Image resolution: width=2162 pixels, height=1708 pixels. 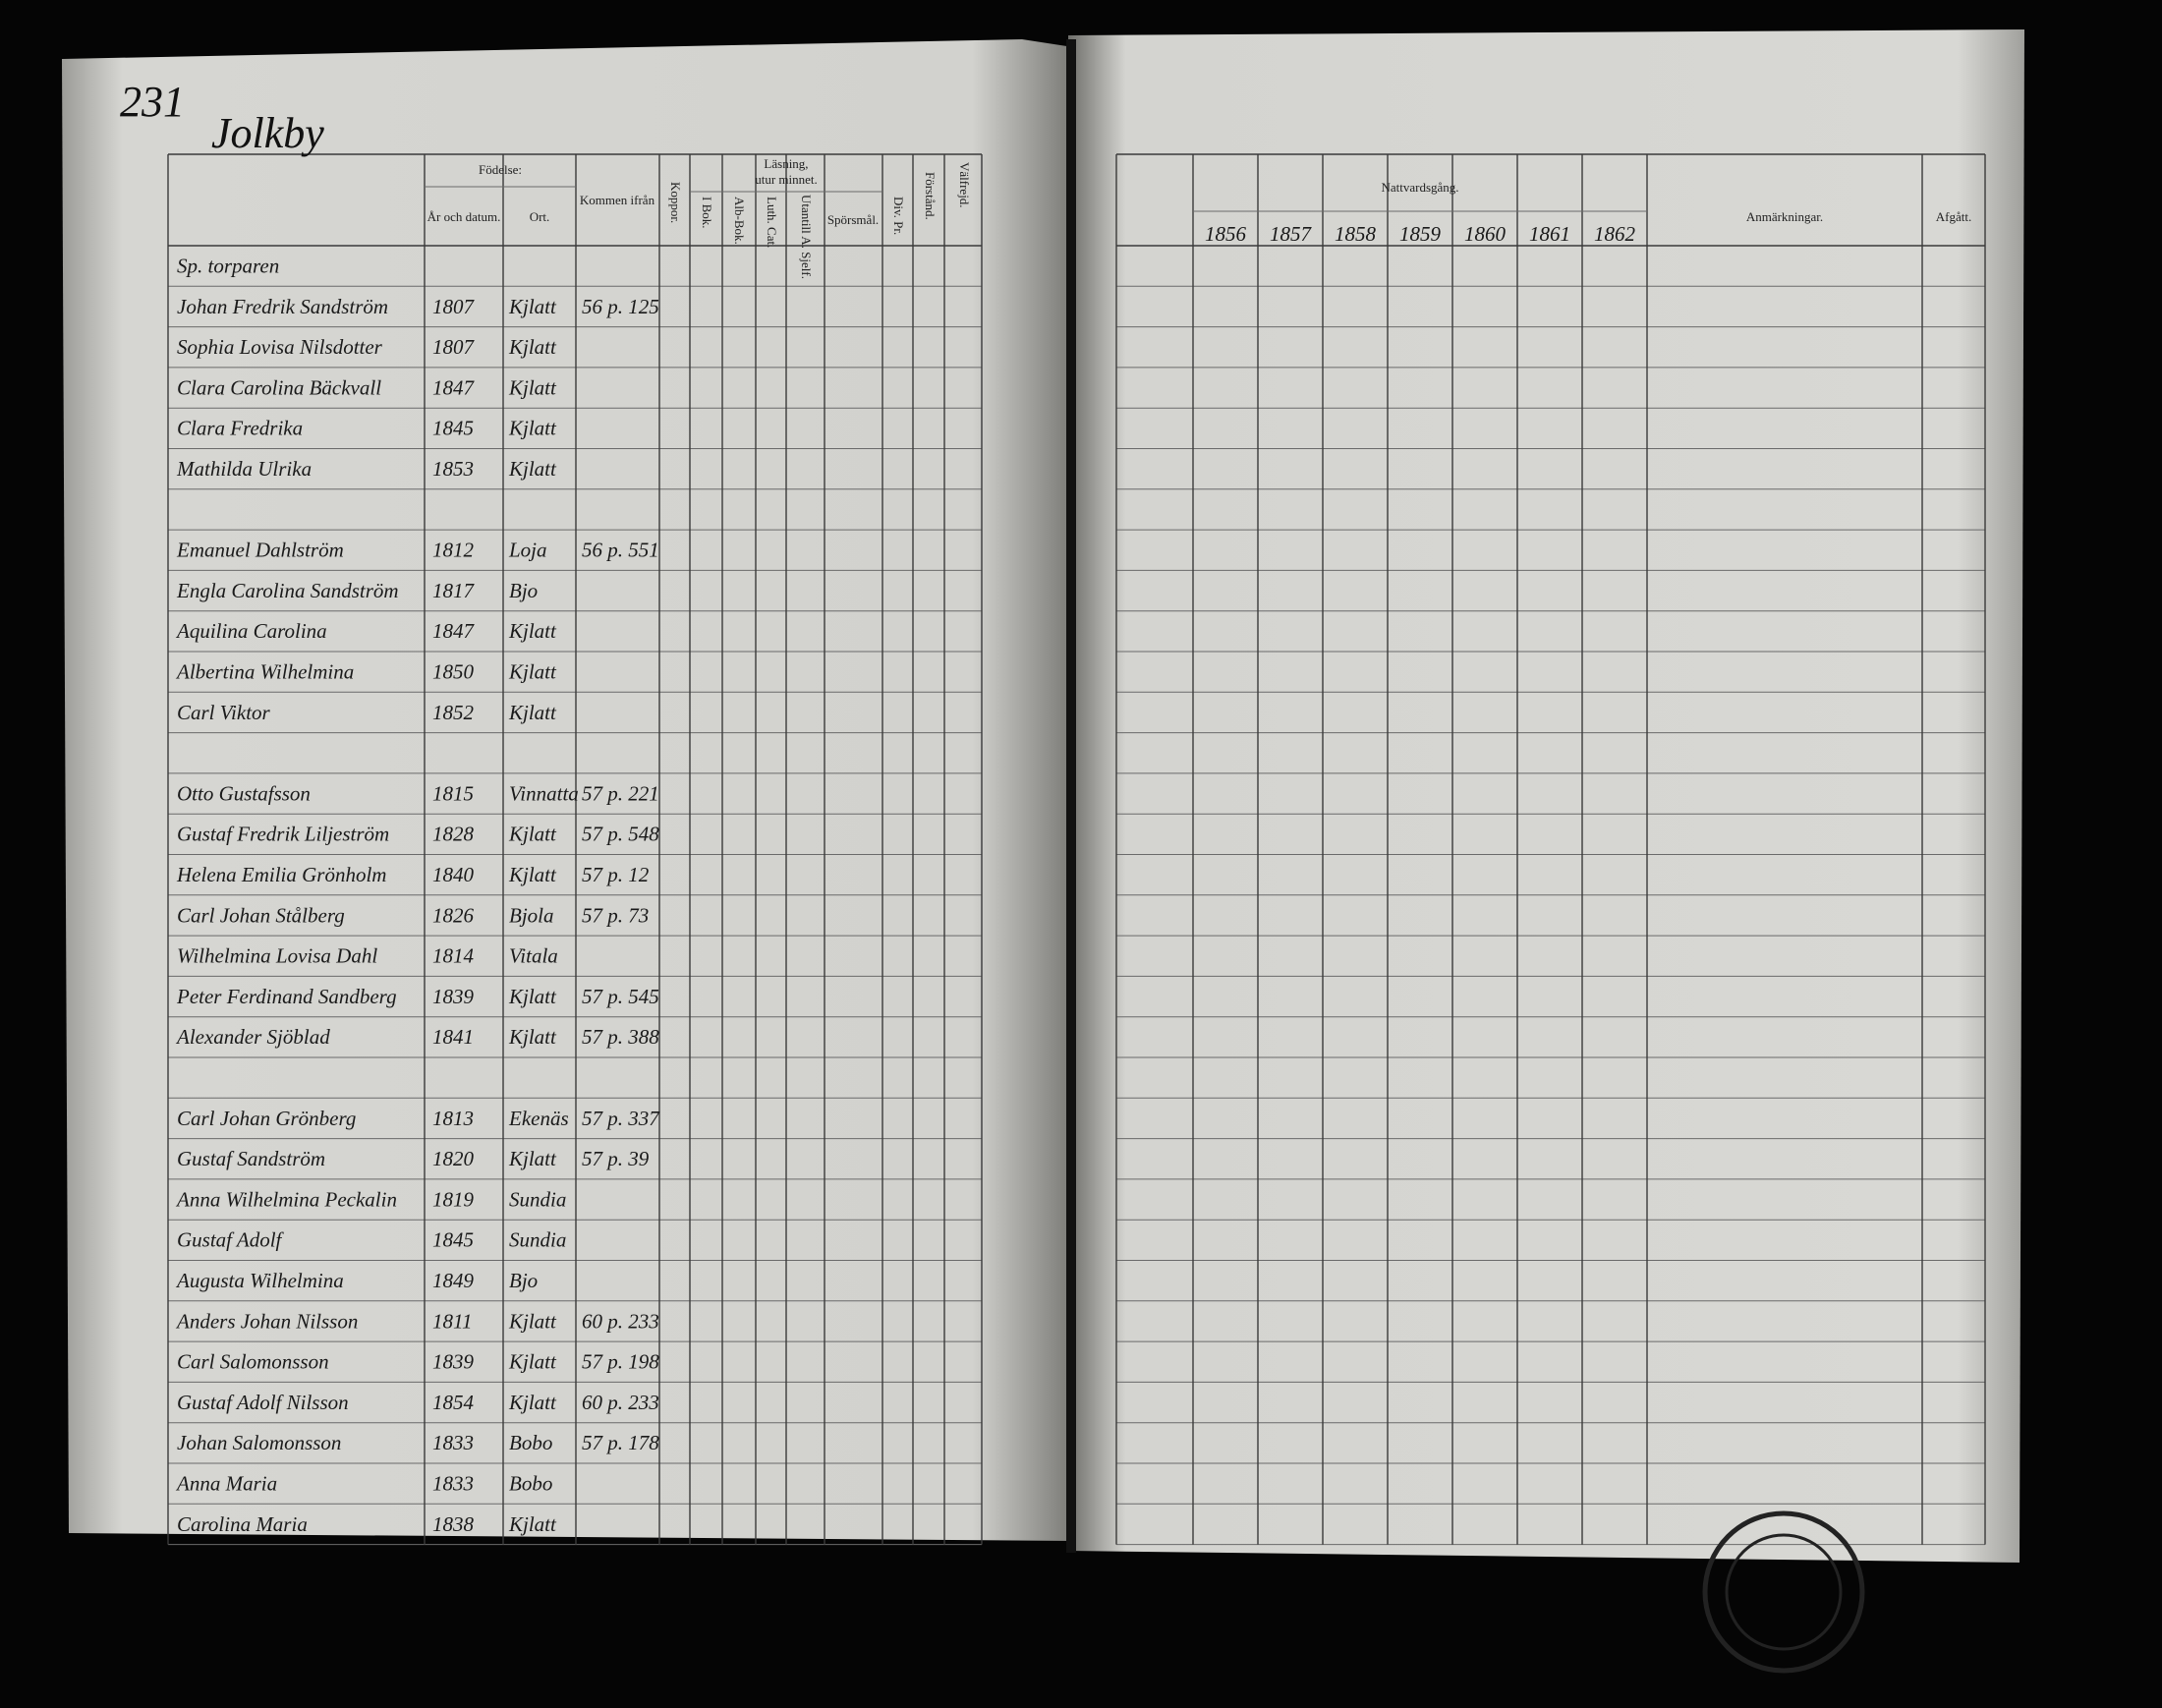 What do you see at coordinates (1486, 234) in the screenshot?
I see `header-label: 1860` at bounding box center [1486, 234].